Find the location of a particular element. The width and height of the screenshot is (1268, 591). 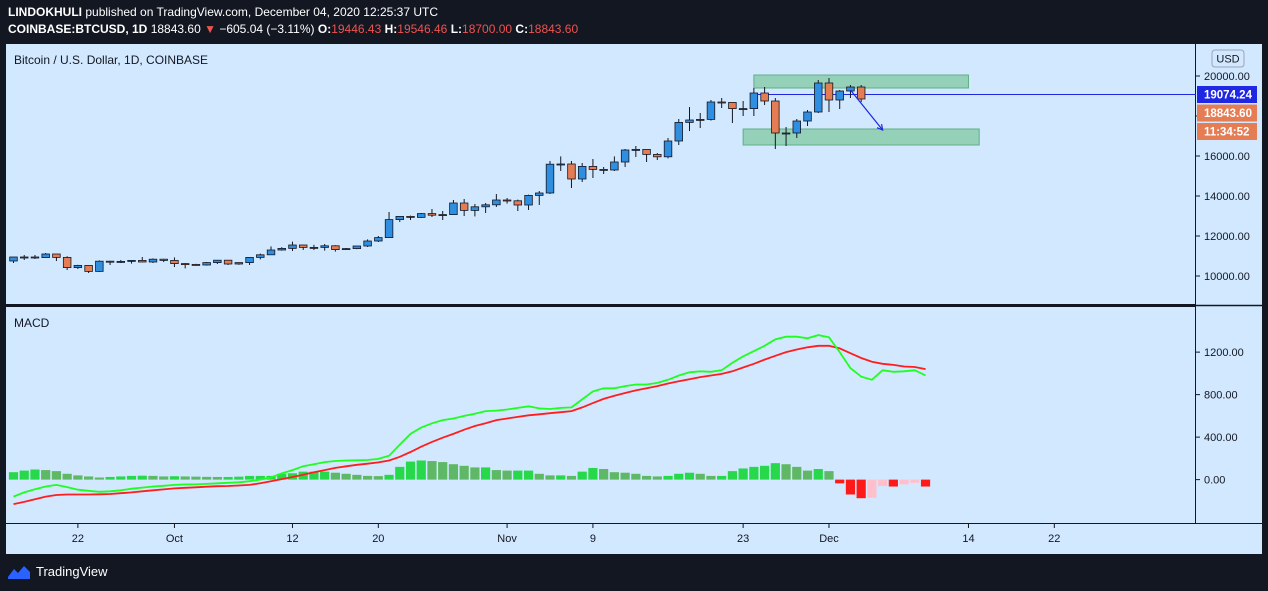

currency-label: USD is located at coordinates (1227, 60).